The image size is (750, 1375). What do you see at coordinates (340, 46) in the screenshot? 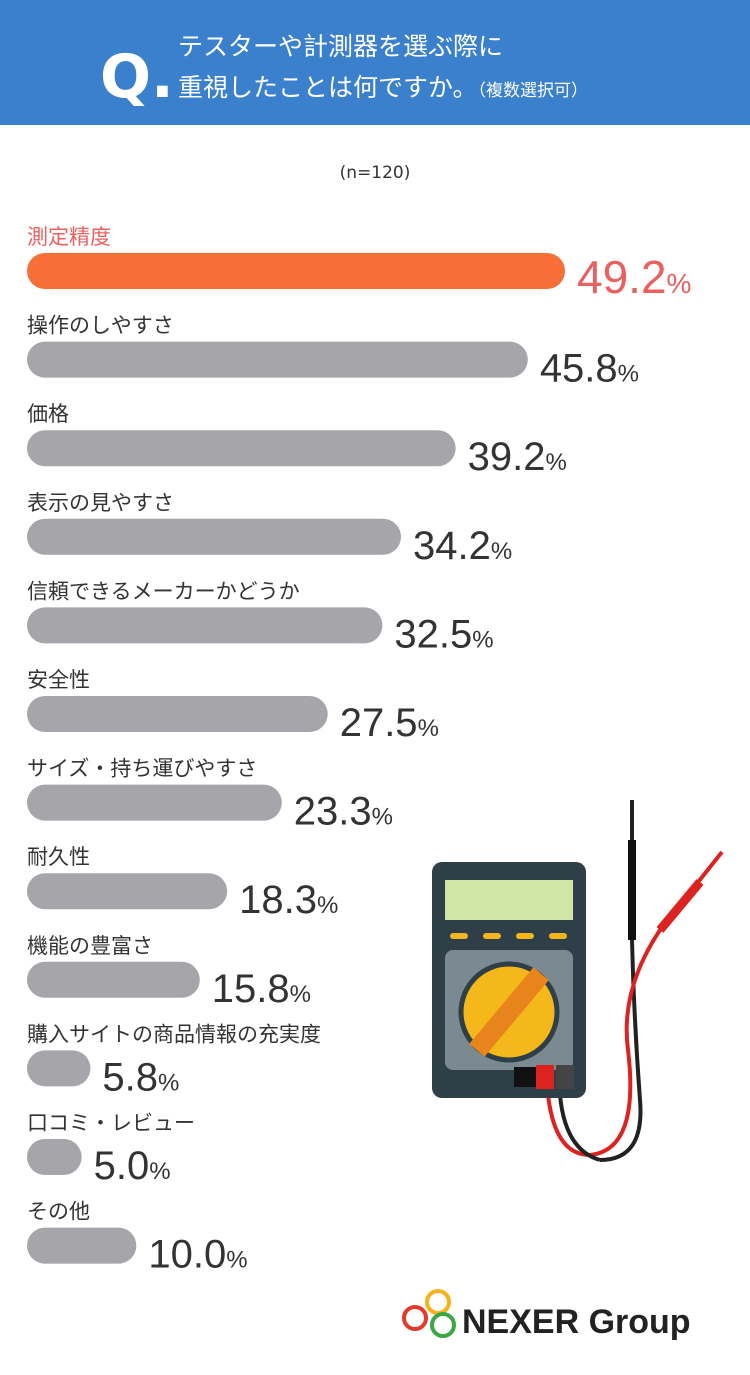
I see `title: テスターや計測器を選ぶ際に` at bounding box center [340, 46].